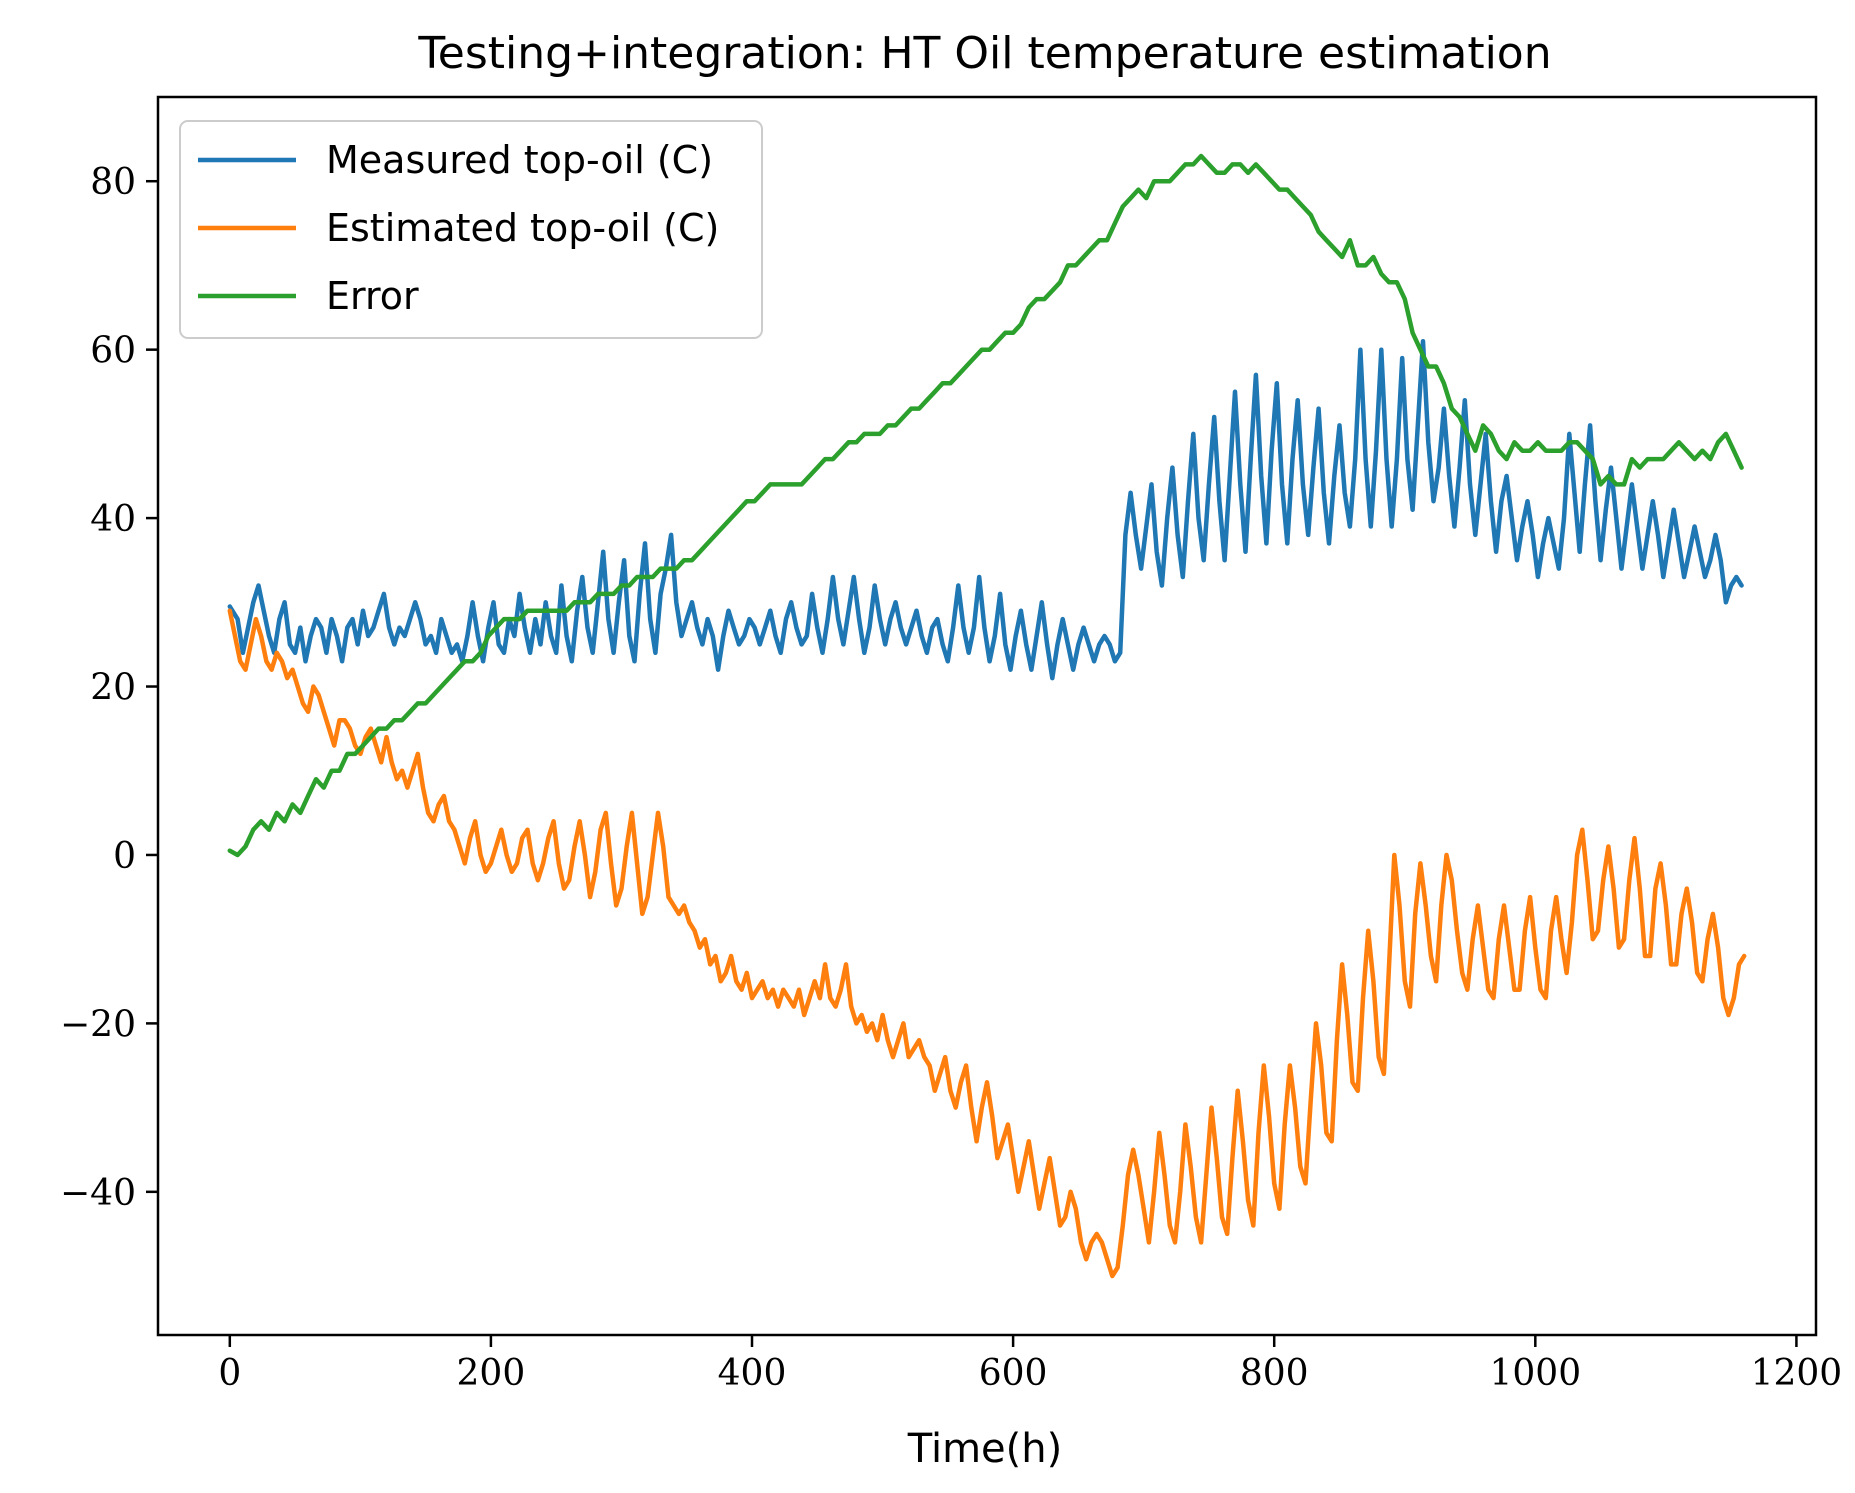 This screenshot has height=1493, width=1855. Describe the element at coordinates (1536, 1373) in the screenshot. I see `x-tick-label: 1000` at that location.